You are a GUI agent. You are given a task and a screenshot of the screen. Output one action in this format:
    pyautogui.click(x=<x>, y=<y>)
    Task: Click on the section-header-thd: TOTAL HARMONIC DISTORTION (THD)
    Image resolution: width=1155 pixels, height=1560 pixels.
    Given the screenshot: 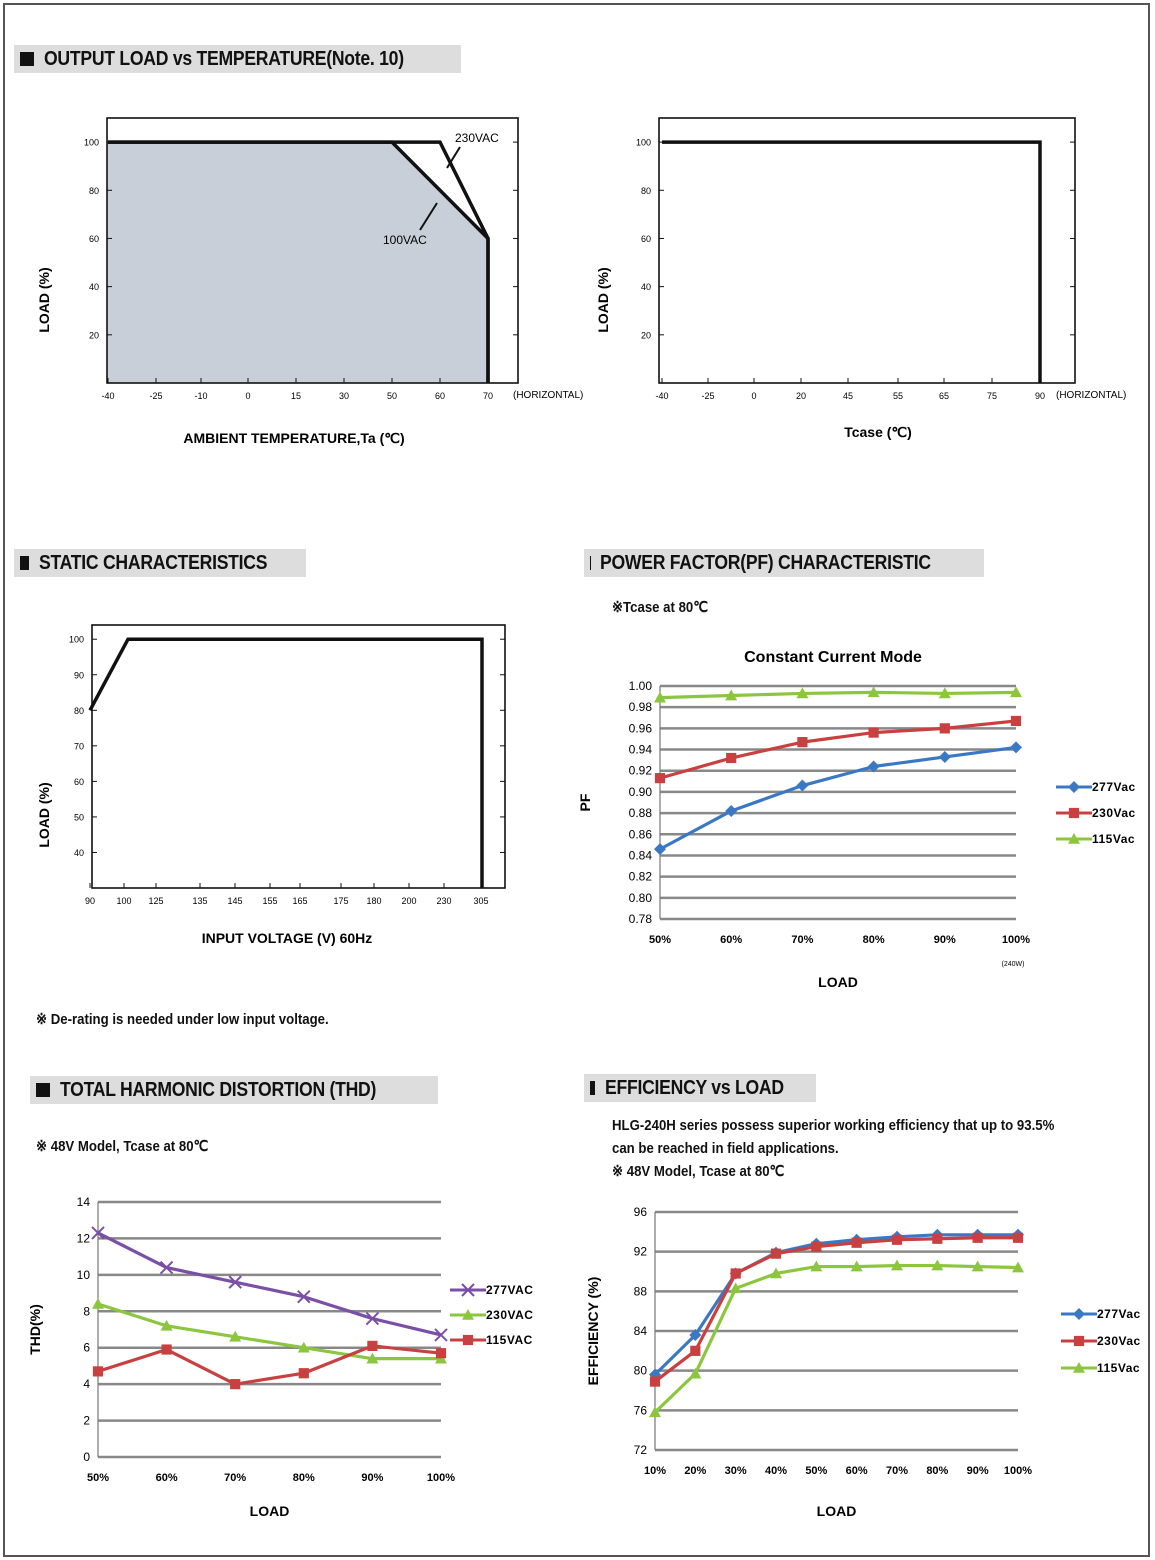 What is the action you would take?
    pyautogui.click(x=234, y=1090)
    